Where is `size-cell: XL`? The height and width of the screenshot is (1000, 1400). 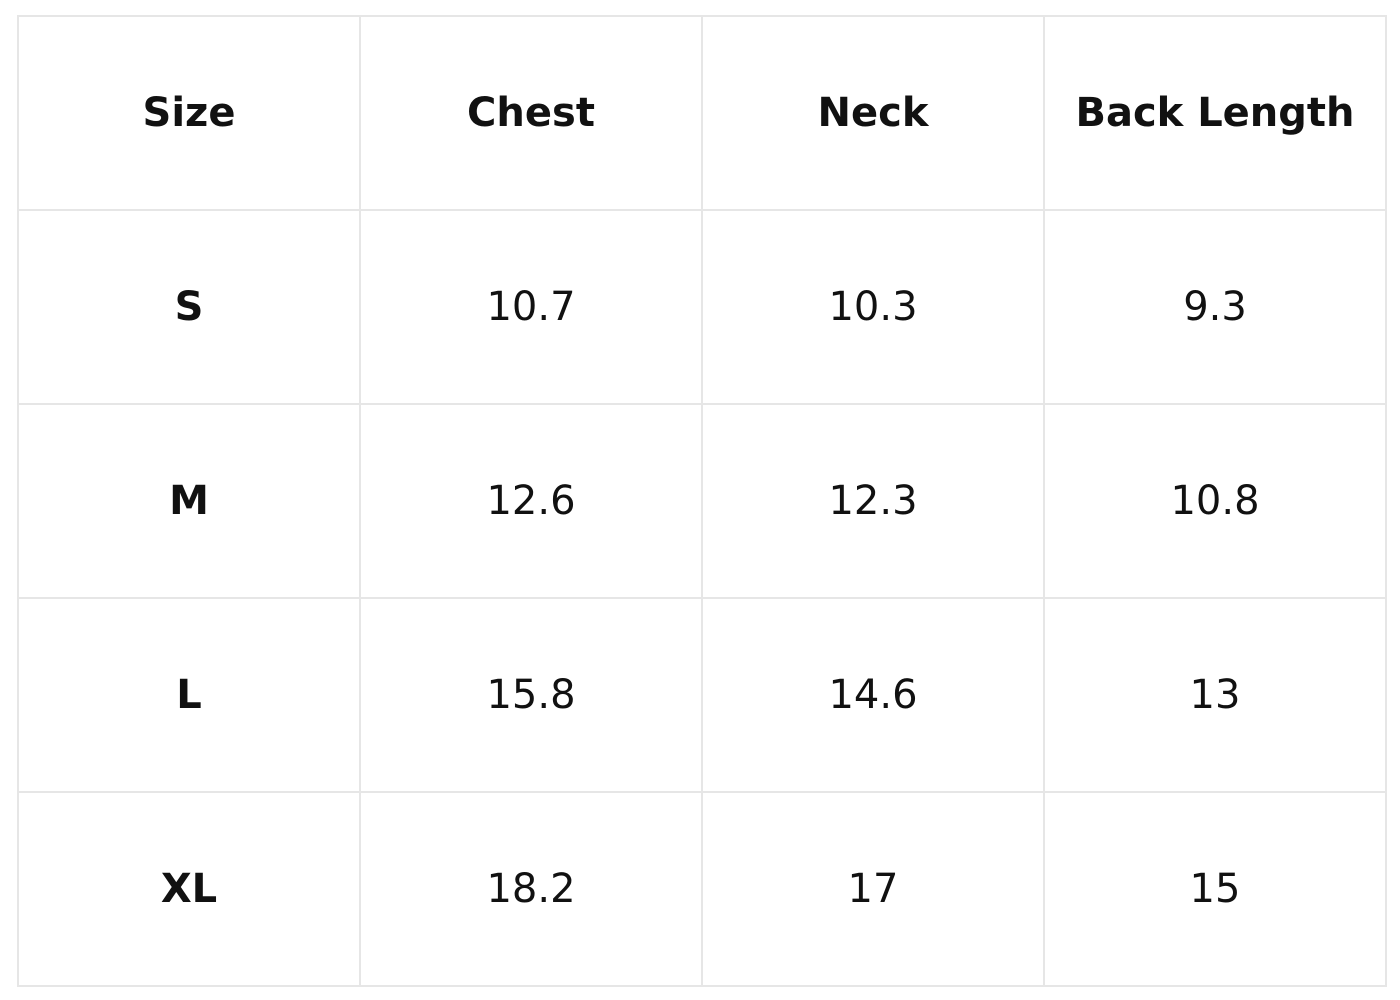 size-cell: XL is located at coordinates (189, 889).